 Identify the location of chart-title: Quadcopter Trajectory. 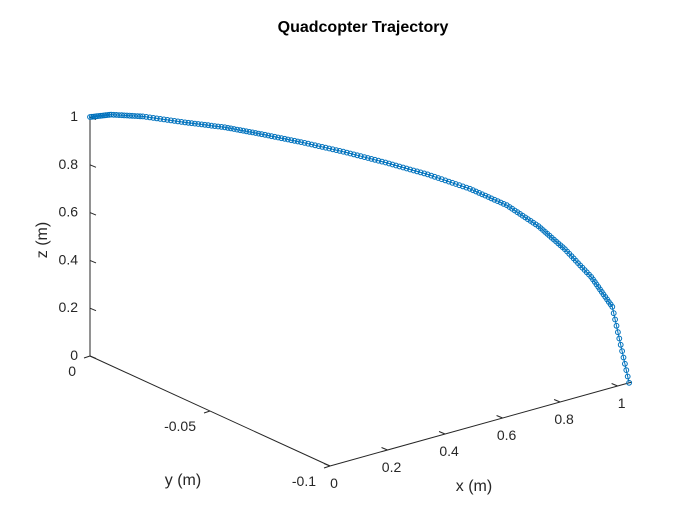
(363, 27).